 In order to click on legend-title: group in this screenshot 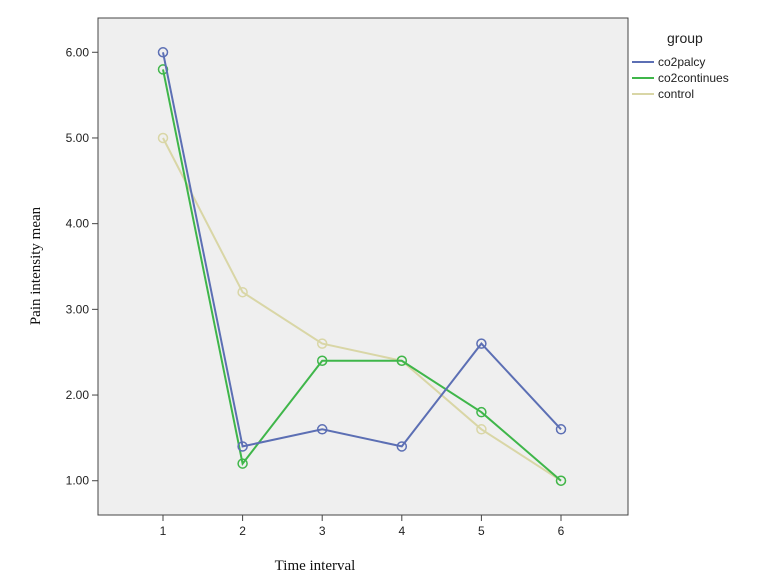, I will do `click(685, 38)`.